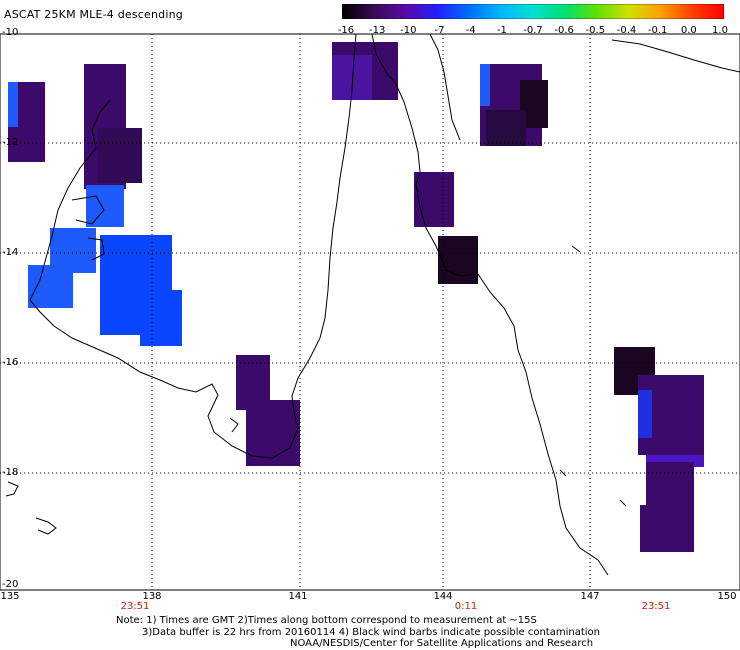  What do you see at coordinates (93, 14) in the screenshot?
I see `map-title: ASCAT 25KM MLE-4 descending` at bounding box center [93, 14].